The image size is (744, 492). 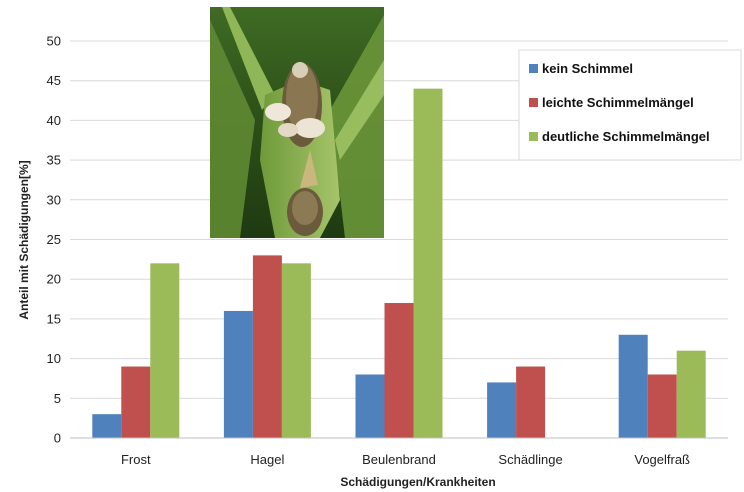 I want to click on y-tick-label: 25, so click(x=54, y=239).